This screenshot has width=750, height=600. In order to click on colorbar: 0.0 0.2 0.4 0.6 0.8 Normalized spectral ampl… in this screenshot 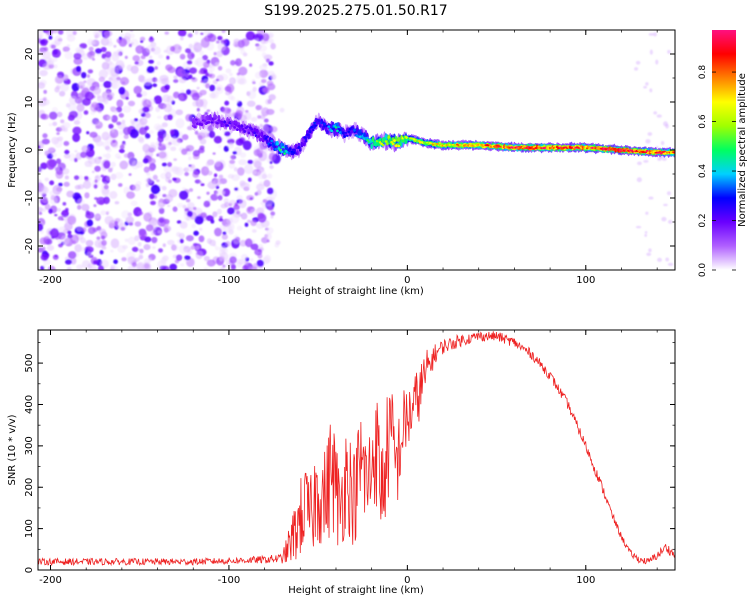, I will do `click(723, 153)`.